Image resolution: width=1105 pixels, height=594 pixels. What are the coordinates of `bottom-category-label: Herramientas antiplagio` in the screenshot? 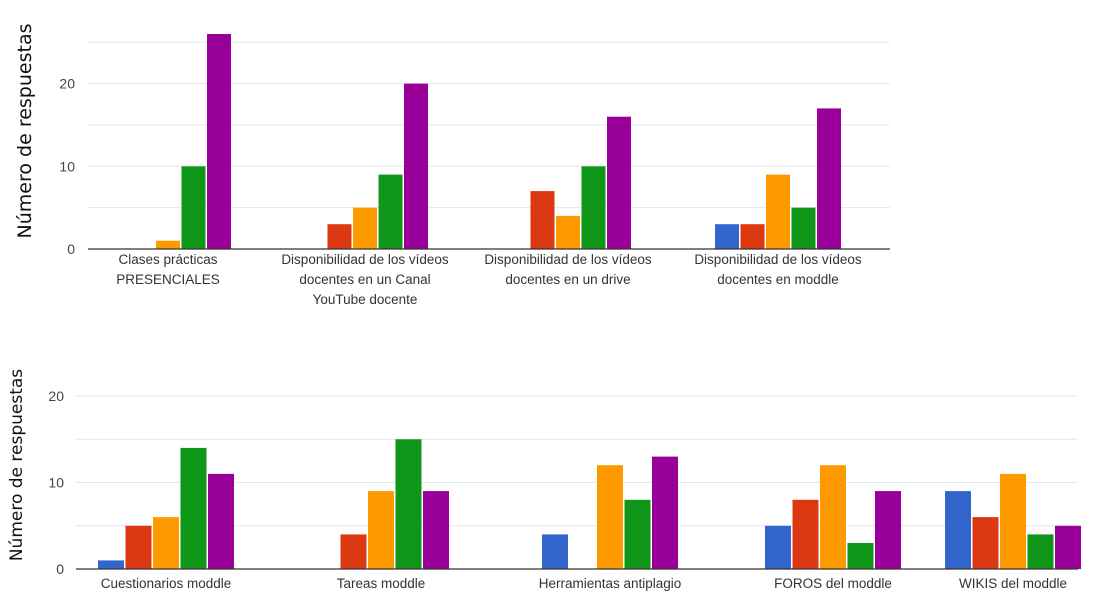 It's located at (610, 583).